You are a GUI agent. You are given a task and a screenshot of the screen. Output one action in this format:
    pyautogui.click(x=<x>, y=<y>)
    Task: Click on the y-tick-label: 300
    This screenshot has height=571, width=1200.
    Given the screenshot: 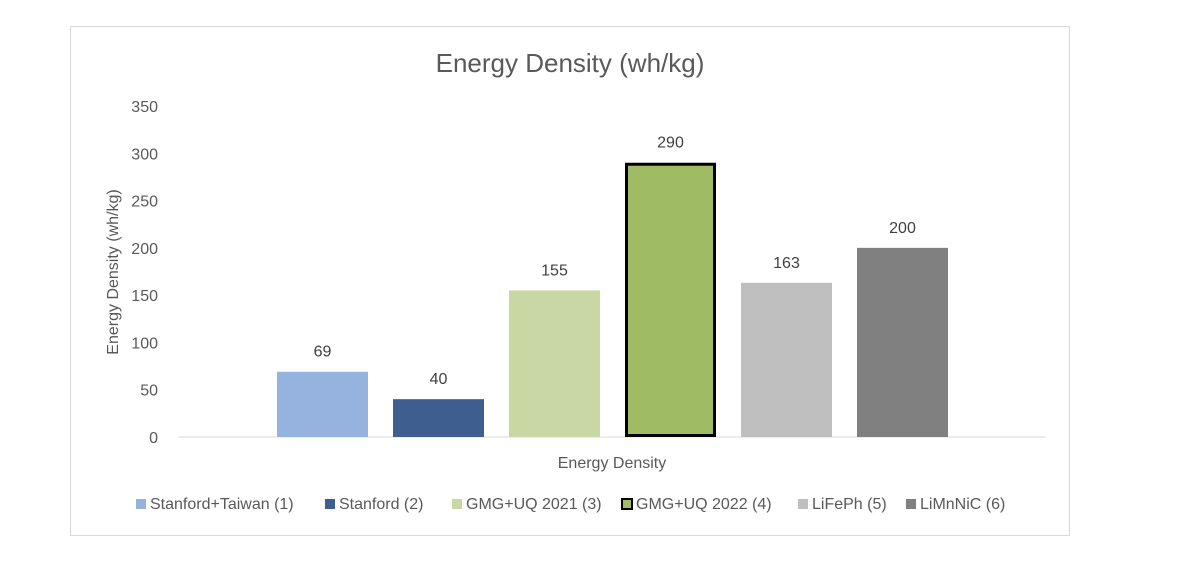 What is the action you would take?
    pyautogui.click(x=144, y=154)
    